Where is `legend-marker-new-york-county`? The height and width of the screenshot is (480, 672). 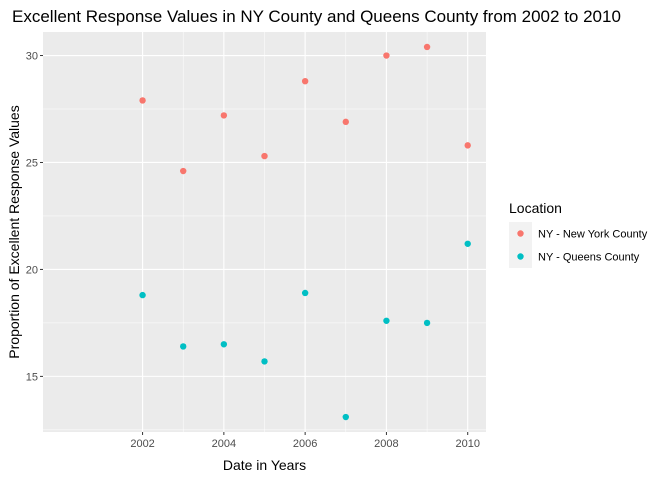
legend-marker-new-york-county is located at coordinates (520, 233).